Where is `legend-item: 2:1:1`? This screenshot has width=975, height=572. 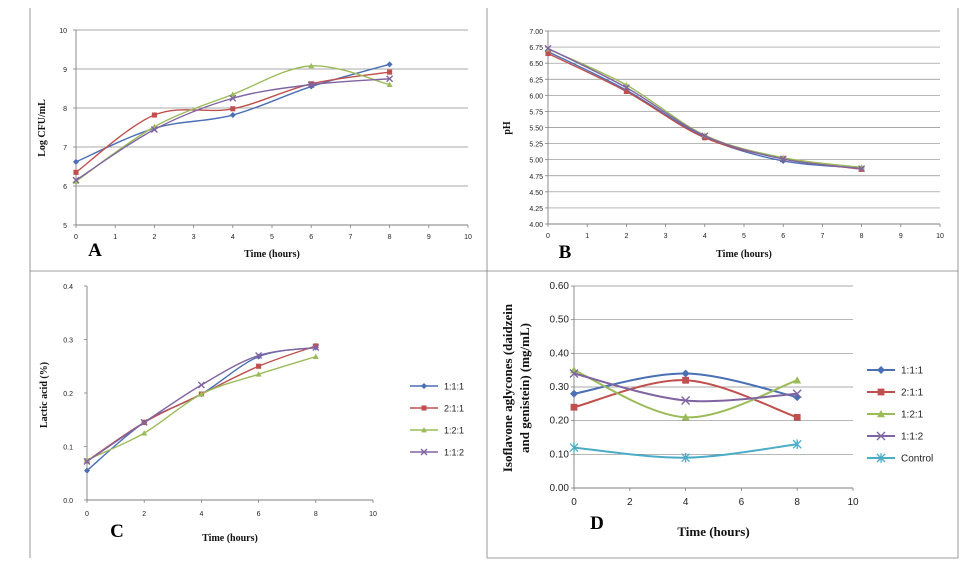 legend-item: 2:1:1 is located at coordinates (437, 409).